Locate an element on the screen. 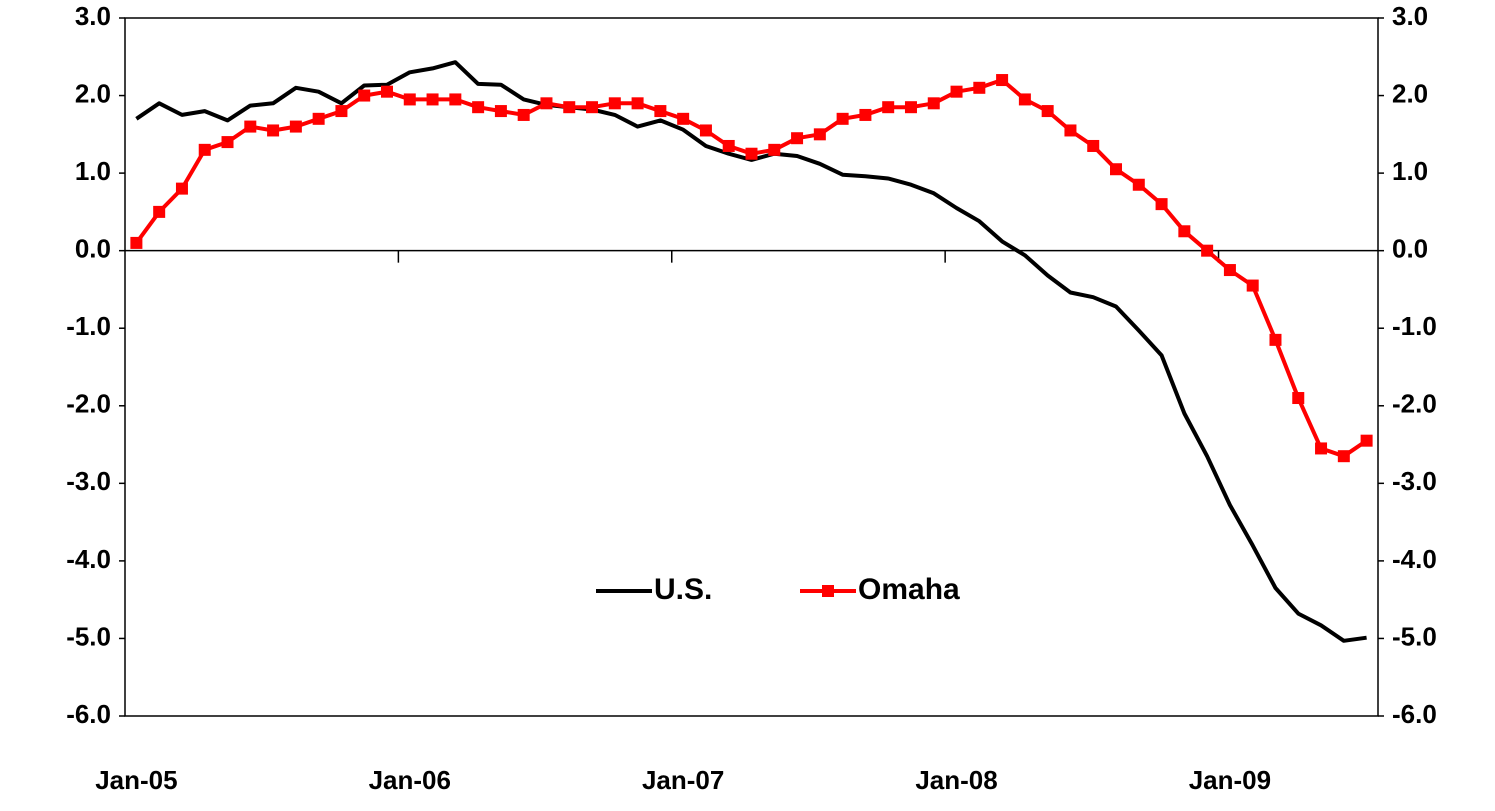 The height and width of the screenshot is (811, 1495). y-tick-label: -4.0 is located at coordinates (88, 559).